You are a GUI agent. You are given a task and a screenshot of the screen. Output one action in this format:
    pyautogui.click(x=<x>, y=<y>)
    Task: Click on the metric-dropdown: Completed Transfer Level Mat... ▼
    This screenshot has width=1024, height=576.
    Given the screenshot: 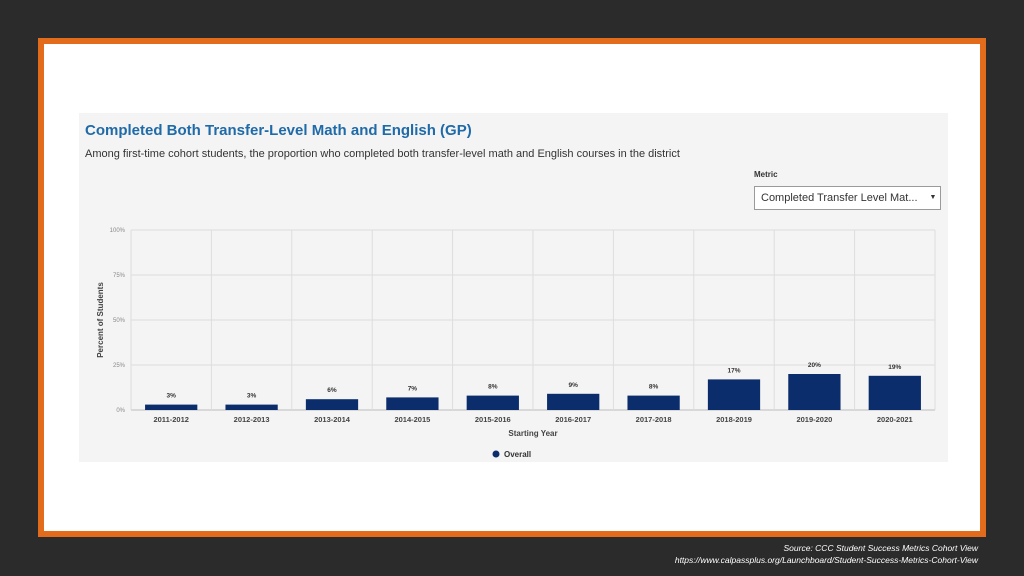 What is the action you would take?
    pyautogui.click(x=847, y=198)
    